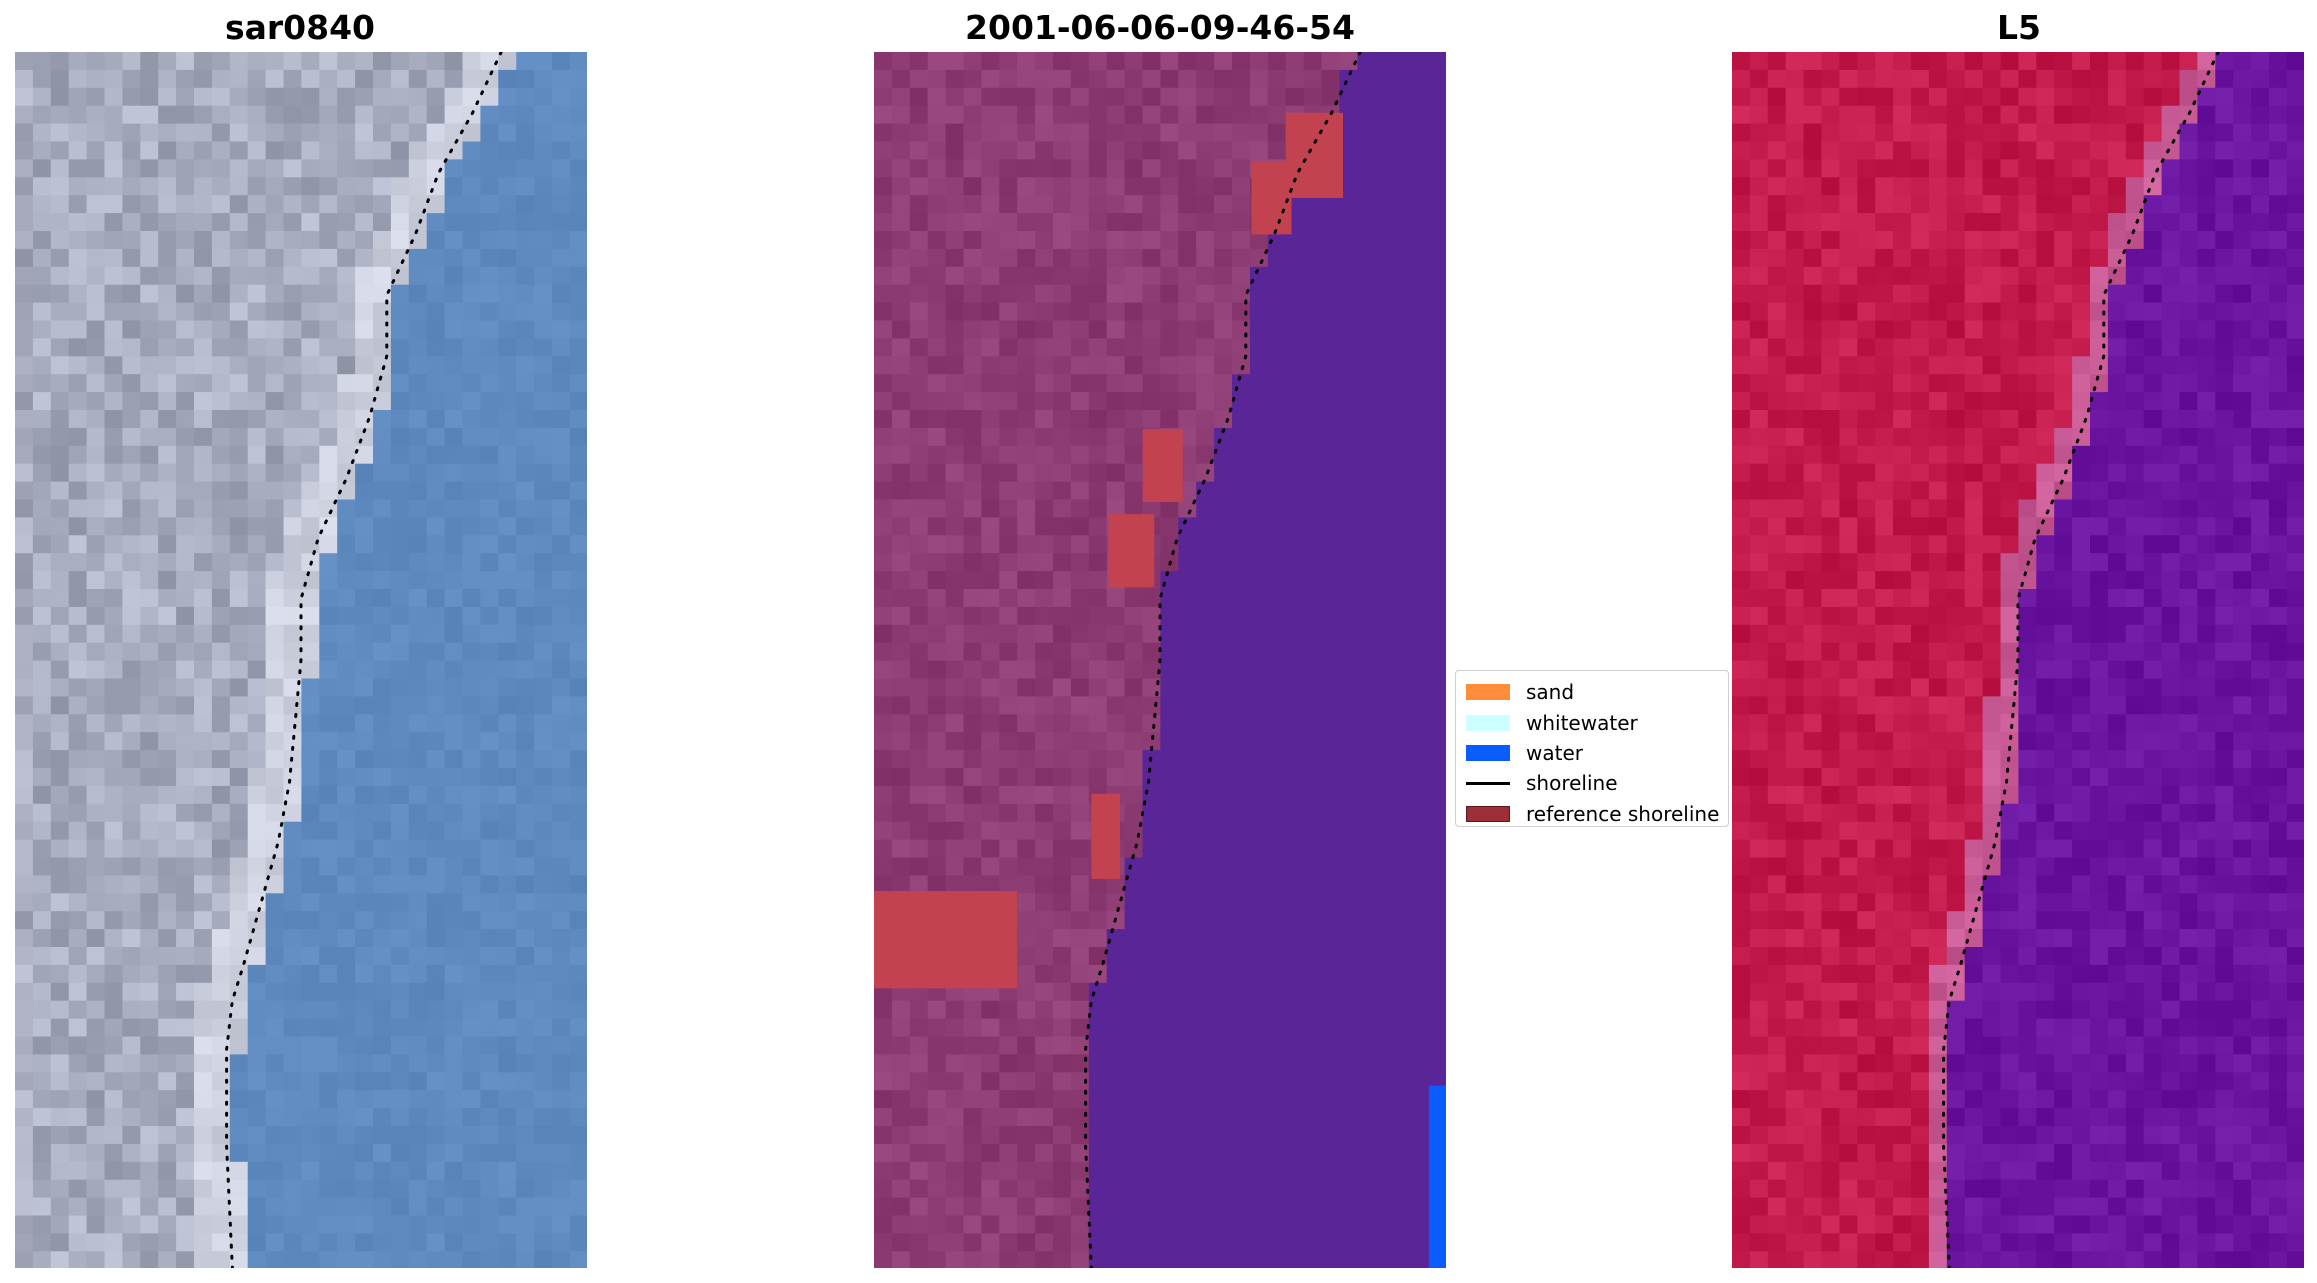 This screenshot has height=1283, width=2317. Describe the element at coordinates (1623, 813) in the screenshot. I see `legend-label: reference shoreline` at that location.